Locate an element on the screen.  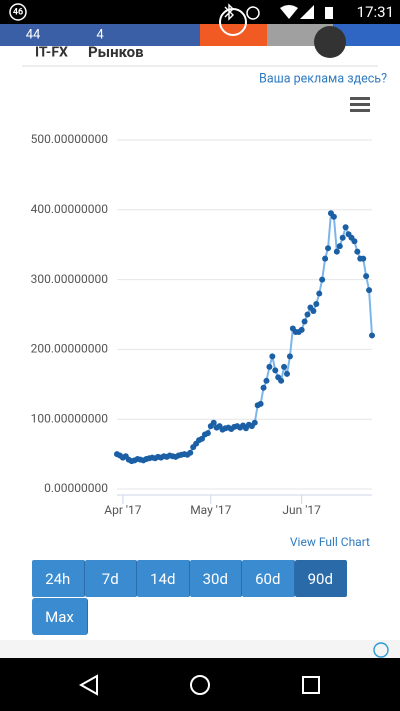
x-tick-label: Jun '17 is located at coordinates (301, 510).